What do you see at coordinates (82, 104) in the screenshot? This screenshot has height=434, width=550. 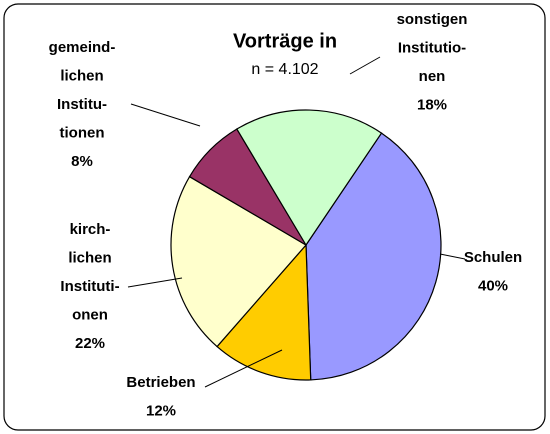 I see `slice-label: Institu-` at bounding box center [82, 104].